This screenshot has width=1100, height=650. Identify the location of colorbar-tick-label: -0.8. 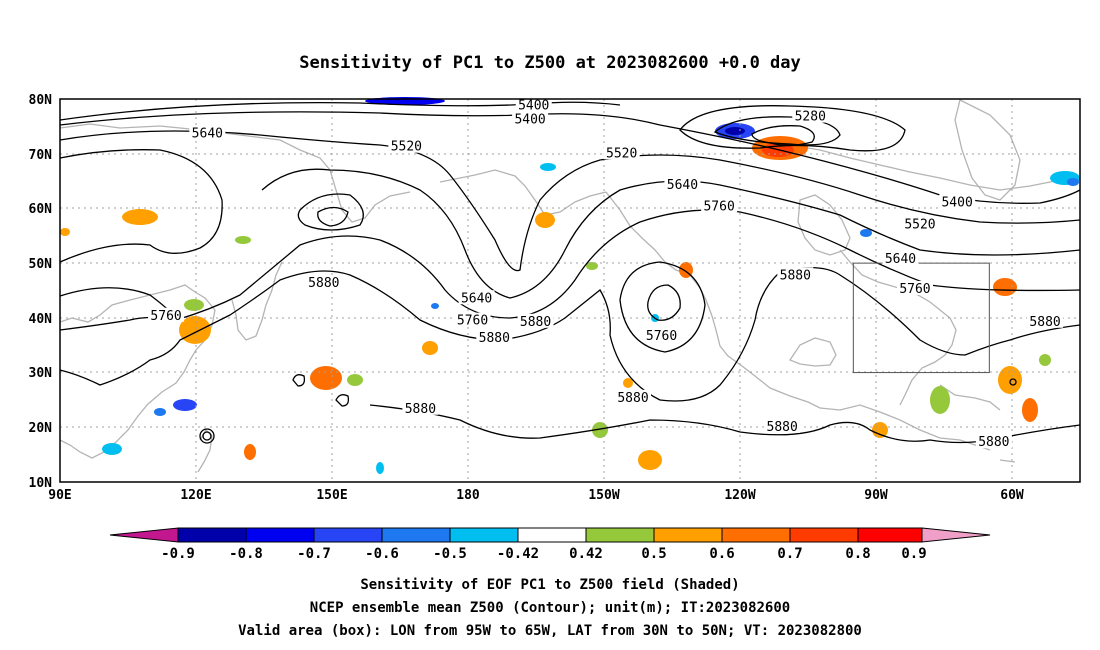
(246, 554).